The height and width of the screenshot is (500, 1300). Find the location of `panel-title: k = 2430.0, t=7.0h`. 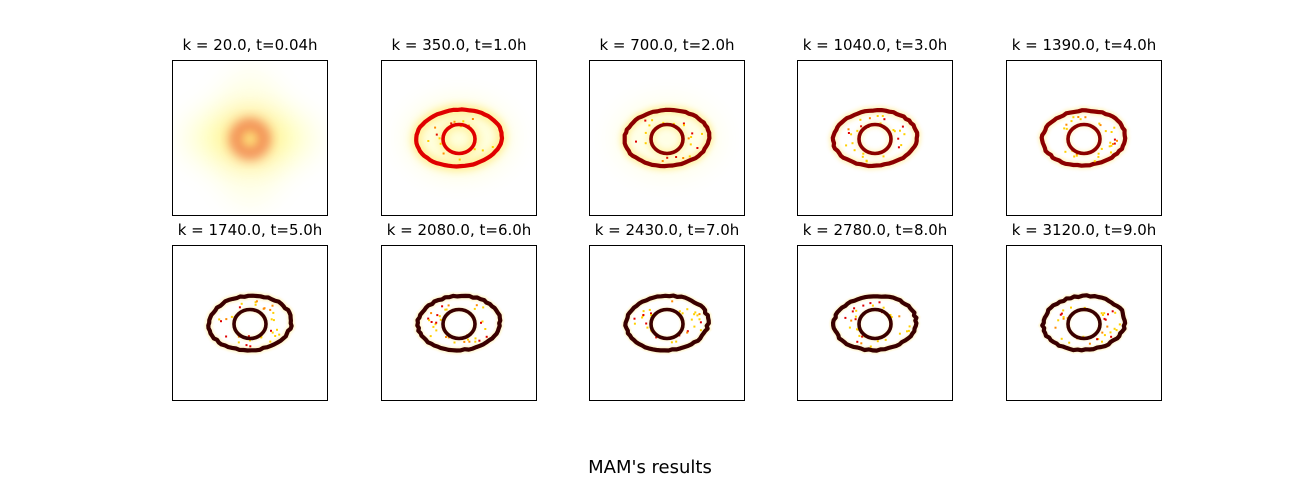

panel-title: k = 2430.0, t=7.0h is located at coordinates (667, 230).